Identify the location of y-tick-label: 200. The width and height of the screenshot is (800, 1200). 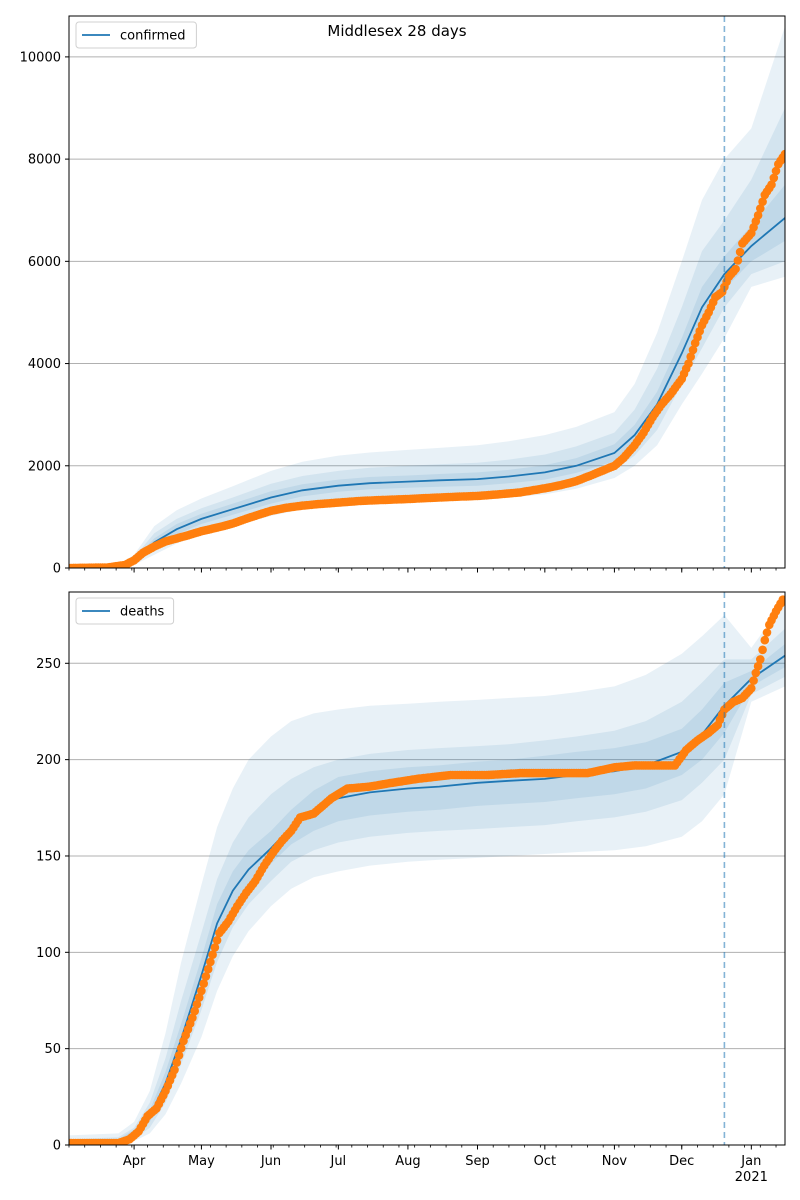
(48, 760).